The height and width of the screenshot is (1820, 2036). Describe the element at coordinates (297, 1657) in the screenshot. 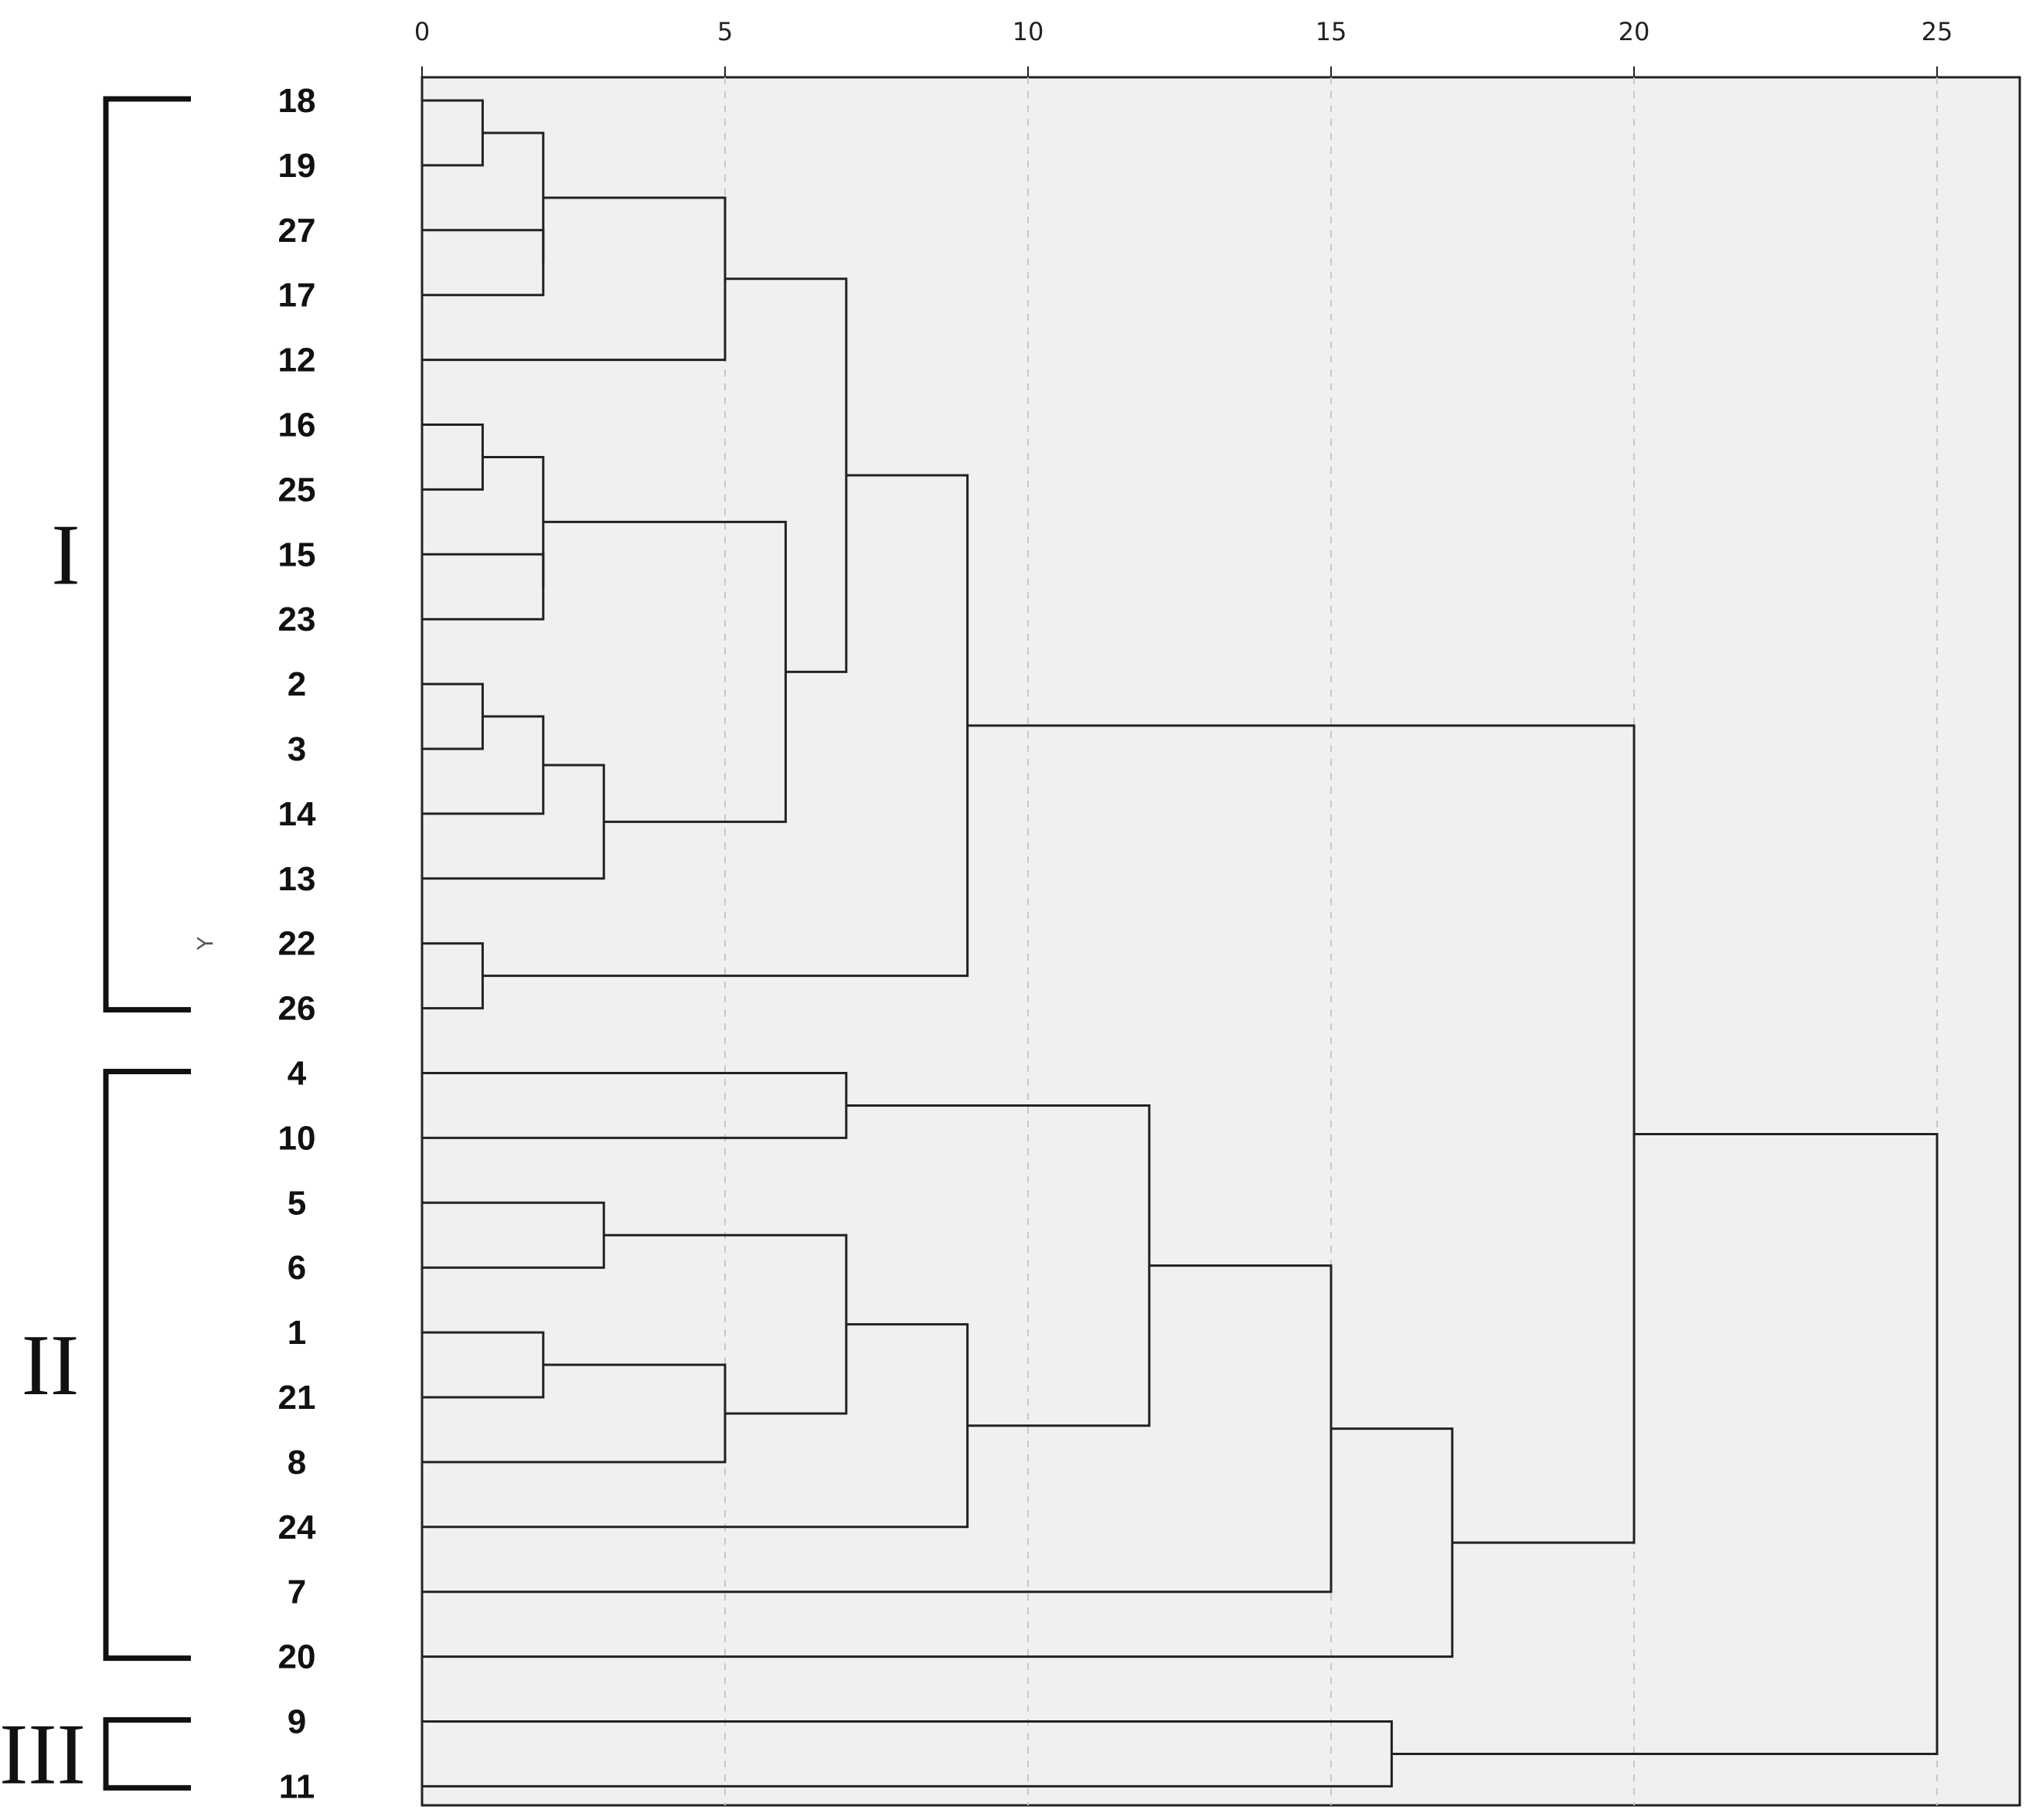

I see `leaf-label: 20` at that location.